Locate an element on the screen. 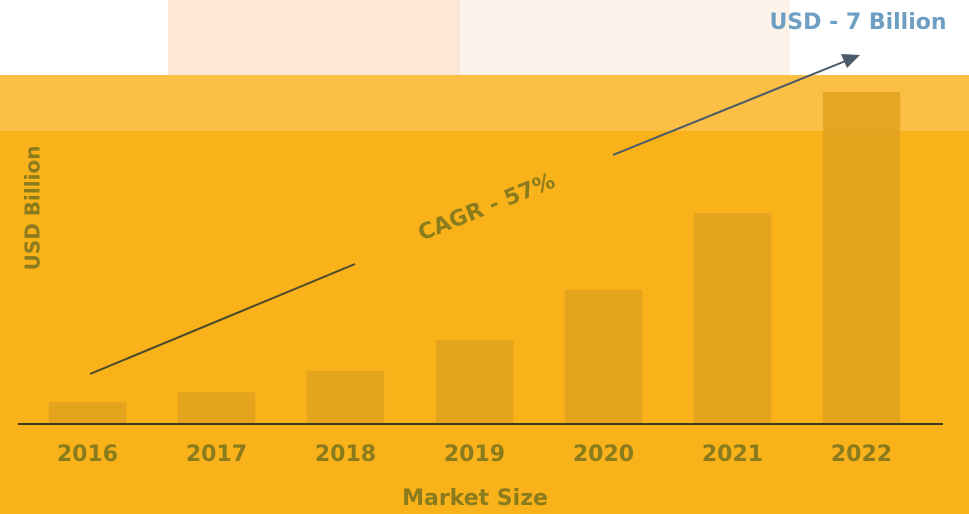 The width and height of the screenshot is (969, 514). x-tick-label: 2017 is located at coordinates (216, 454).